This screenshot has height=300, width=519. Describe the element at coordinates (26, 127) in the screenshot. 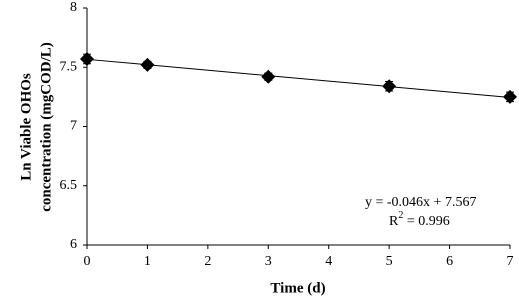

I see `y-axis-title: Ln Viable OHOs` at that location.